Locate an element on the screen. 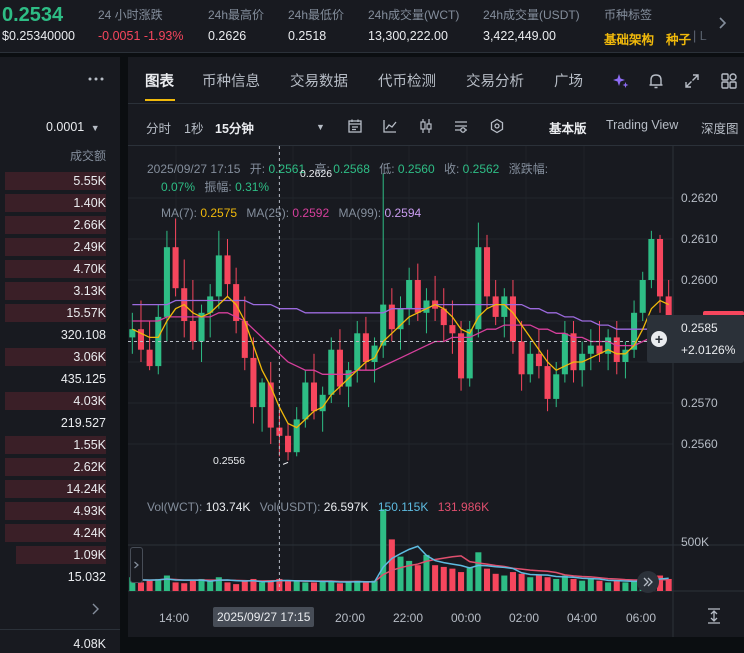  tab-token-check: 代币检测 is located at coordinates (407, 82).